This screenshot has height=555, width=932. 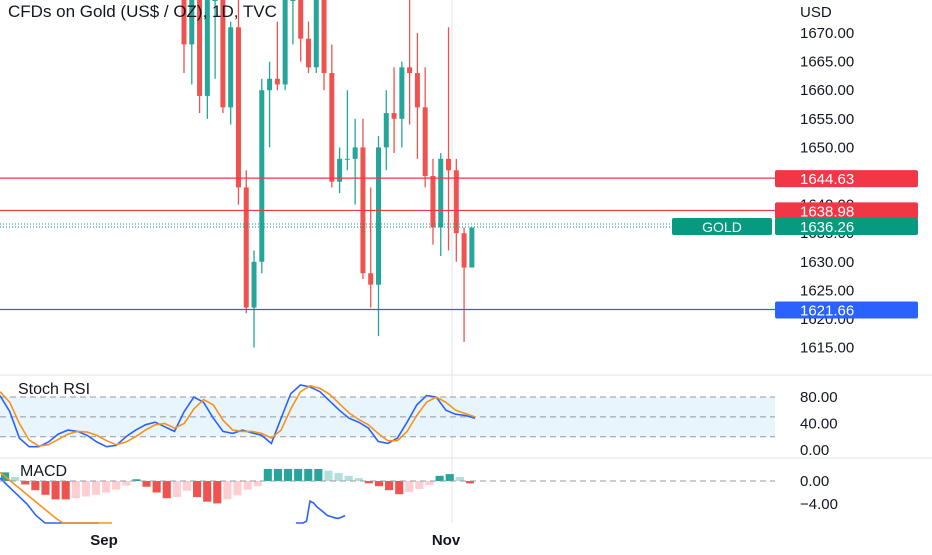 I want to click on last-price-badge, so click(x=846, y=226).